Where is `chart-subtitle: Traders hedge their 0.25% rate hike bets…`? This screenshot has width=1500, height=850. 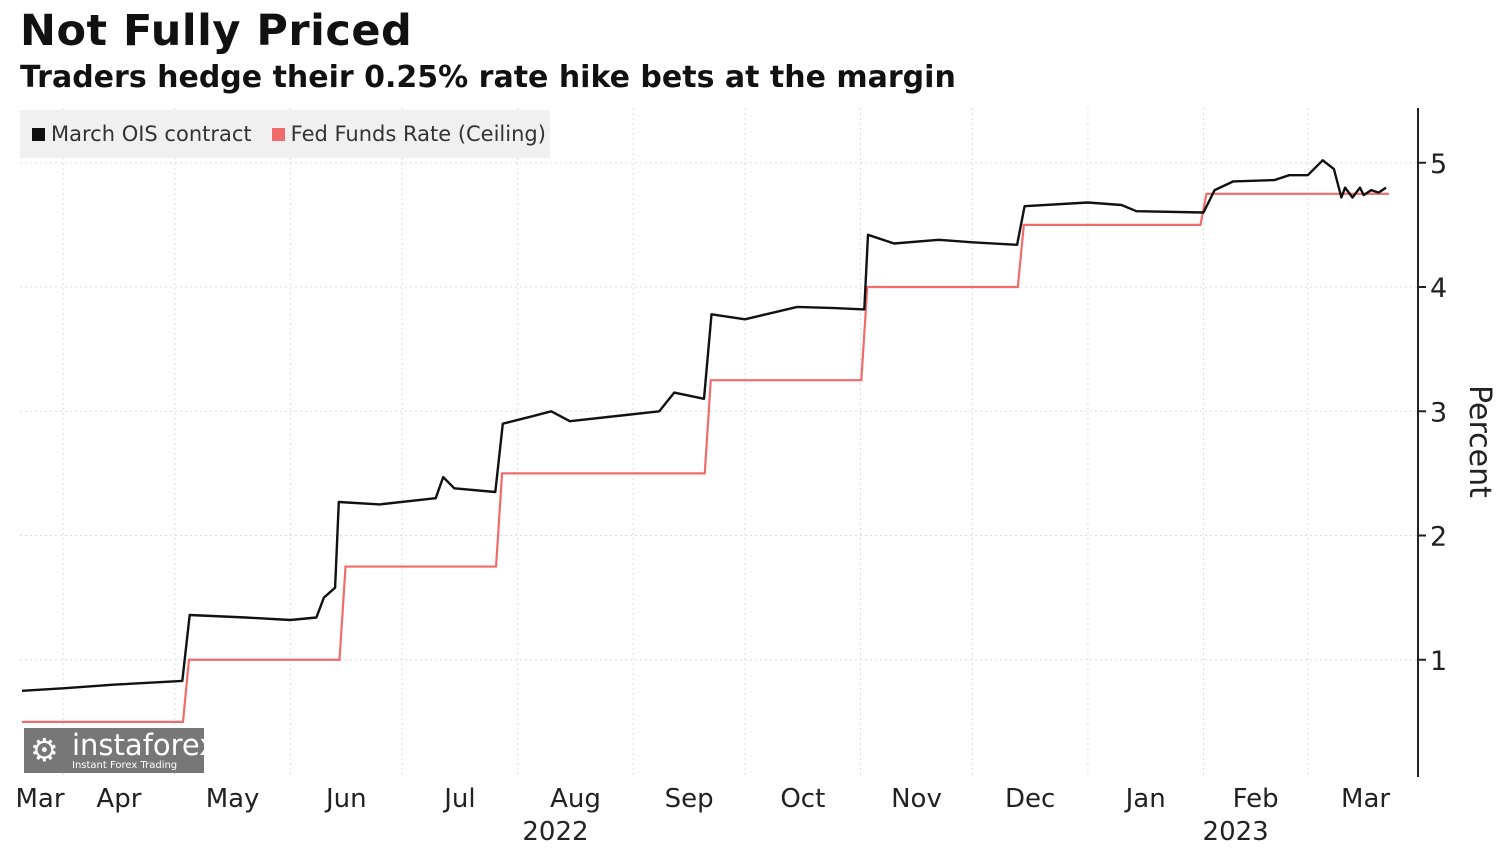 chart-subtitle: Traders hedge their 0.25% rate hike bets… is located at coordinates (488, 77).